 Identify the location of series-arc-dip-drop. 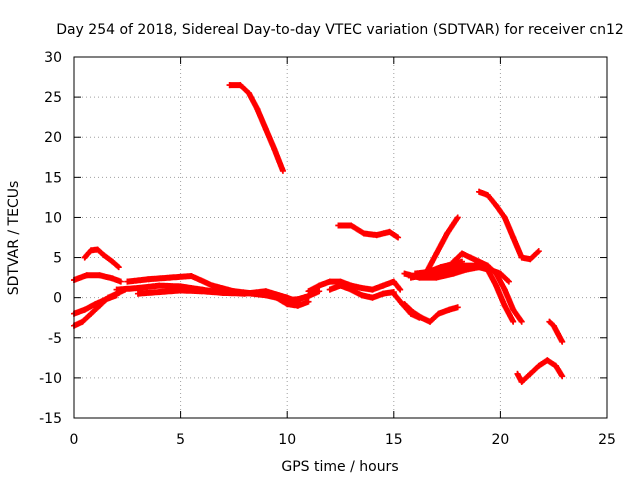
(406, 305).